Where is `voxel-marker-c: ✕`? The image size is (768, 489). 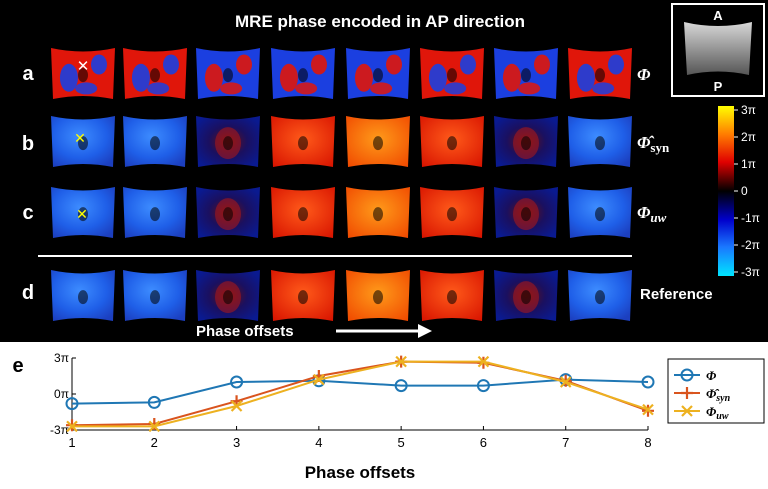 voxel-marker-c: ✕ is located at coordinates (82, 215).